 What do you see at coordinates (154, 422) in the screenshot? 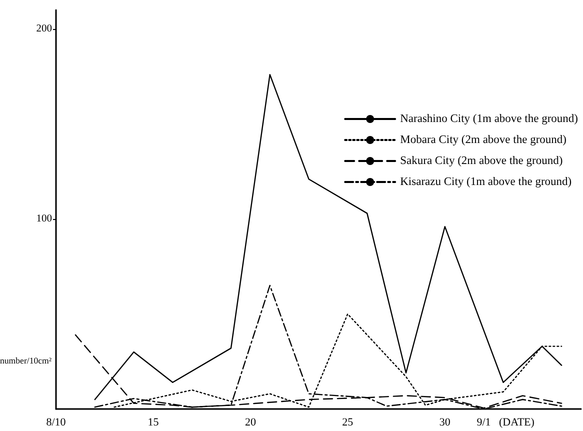
I see `x-tick-label: 15` at bounding box center [154, 422].